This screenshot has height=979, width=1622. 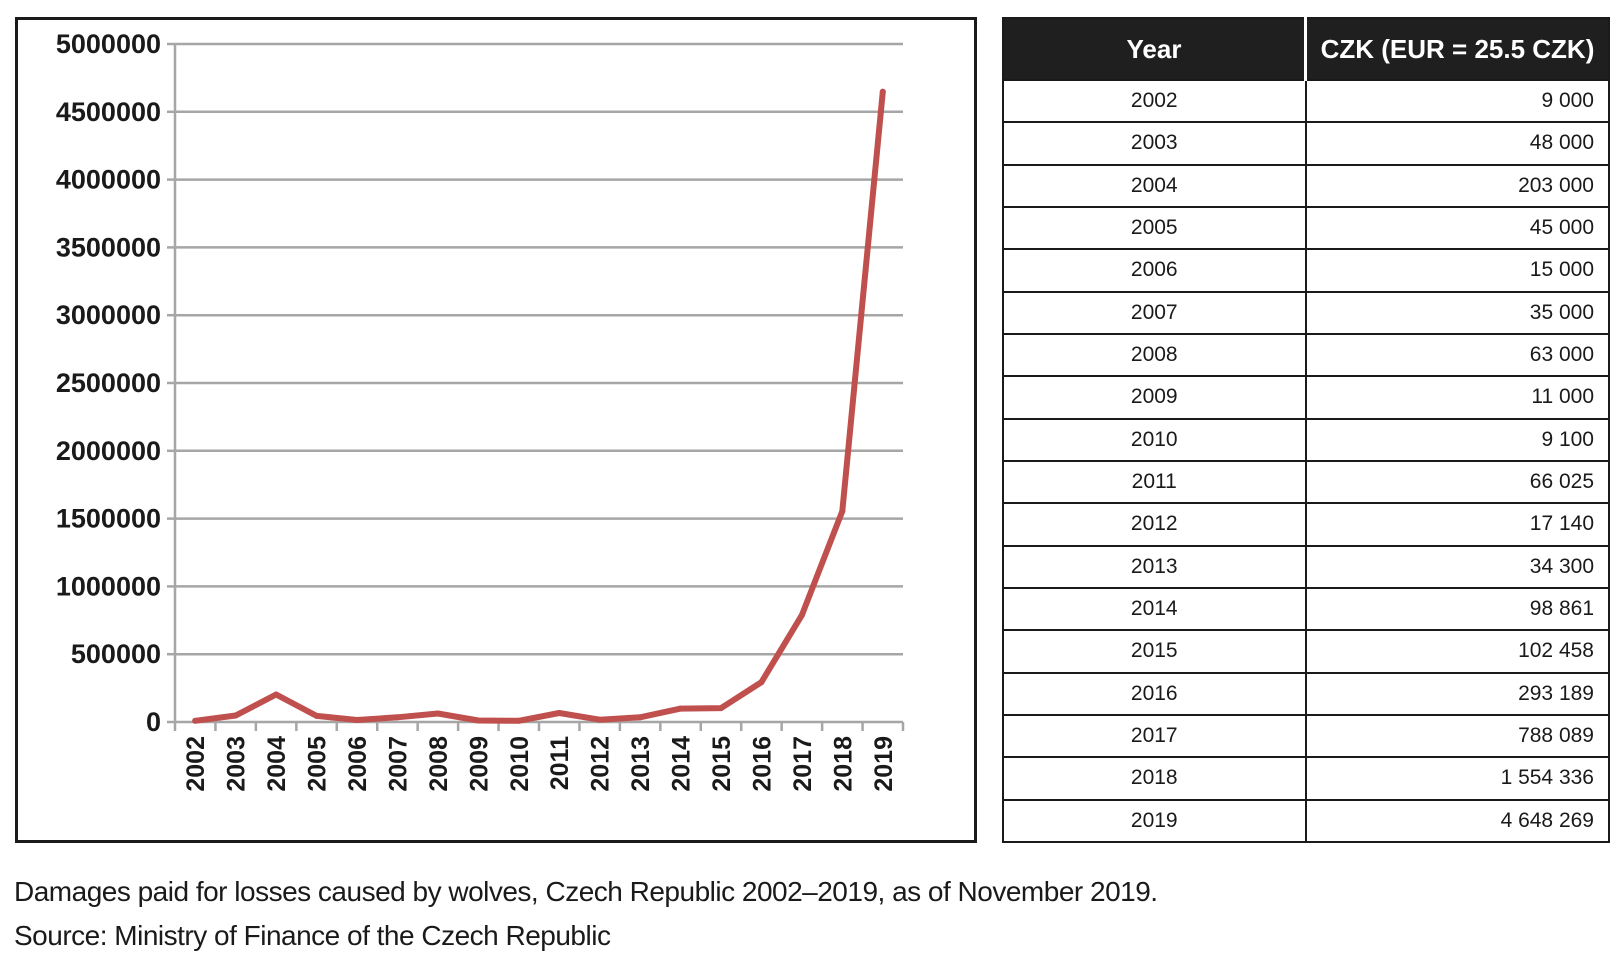 I want to click on table-row: 2005 45 000, so click(x=1306, y=227).